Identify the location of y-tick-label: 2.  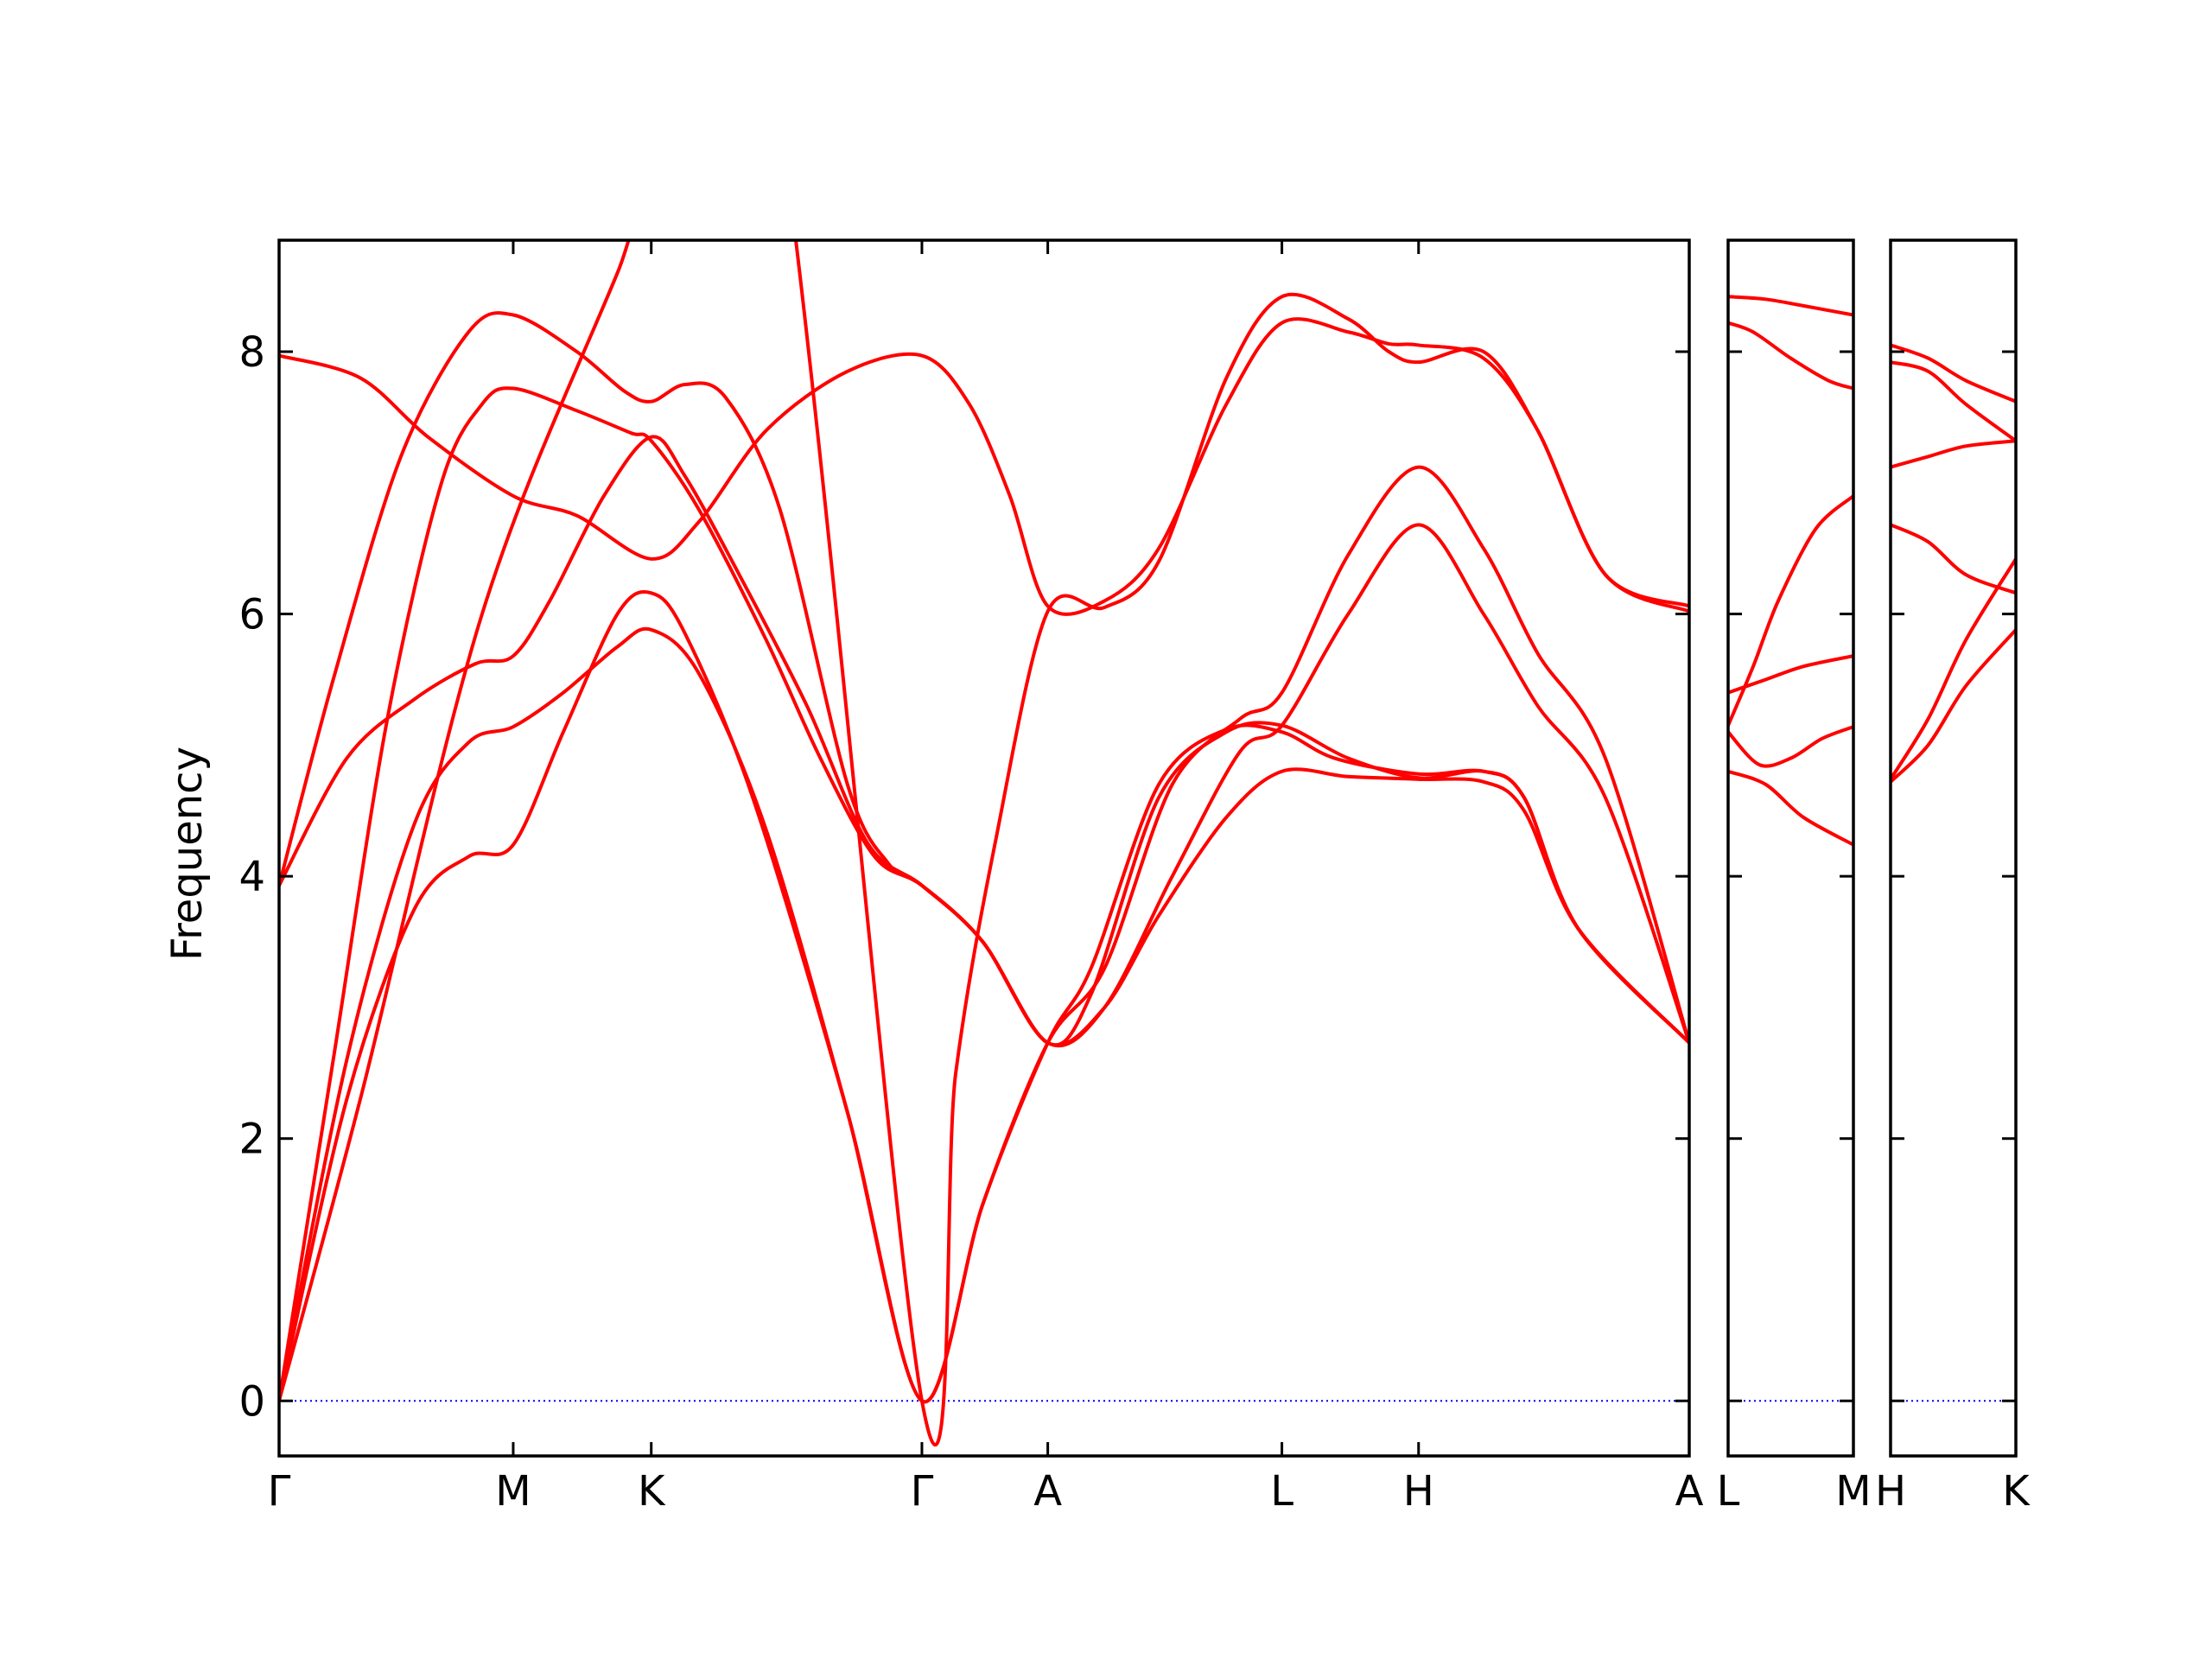
(251, 1140).